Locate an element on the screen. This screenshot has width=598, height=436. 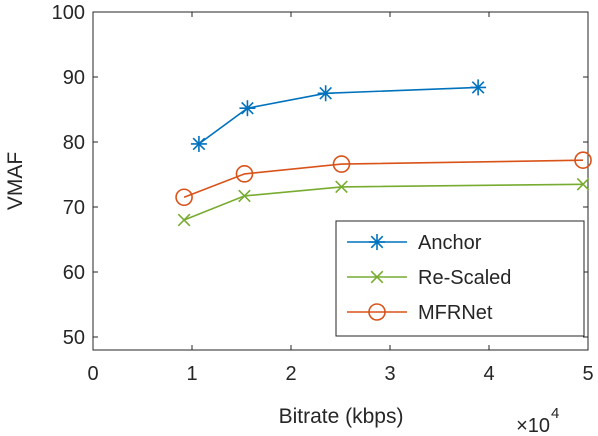
x-tick-label: 1 is located at coordinates (191, 374).